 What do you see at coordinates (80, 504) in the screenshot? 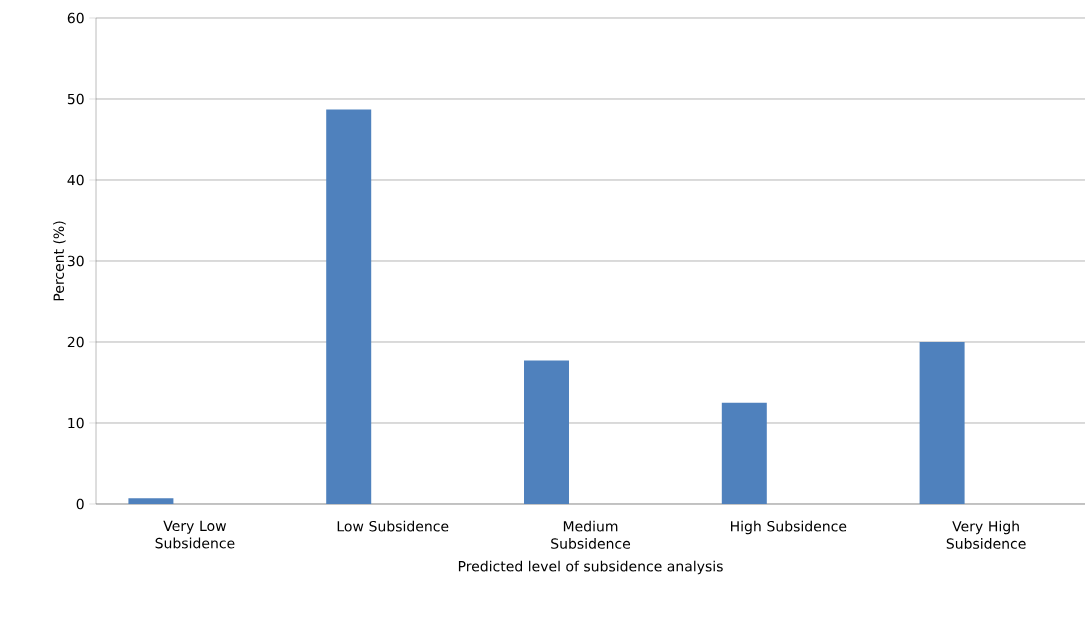
I see `y-tick-label: 0` at bounding box center [80, 504].